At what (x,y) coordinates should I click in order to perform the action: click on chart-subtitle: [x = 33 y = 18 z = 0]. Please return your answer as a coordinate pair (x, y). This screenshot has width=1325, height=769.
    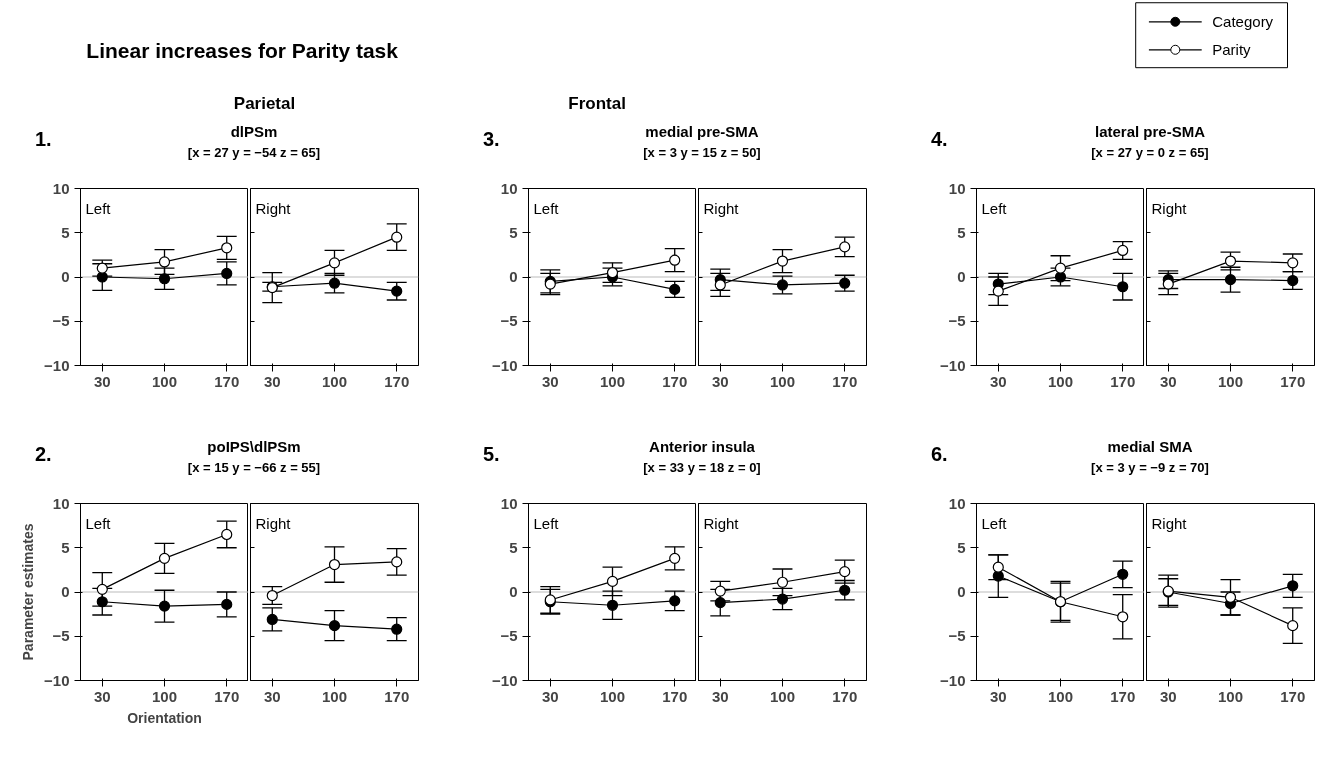
    Looking at the image, I should click on (702, 468).